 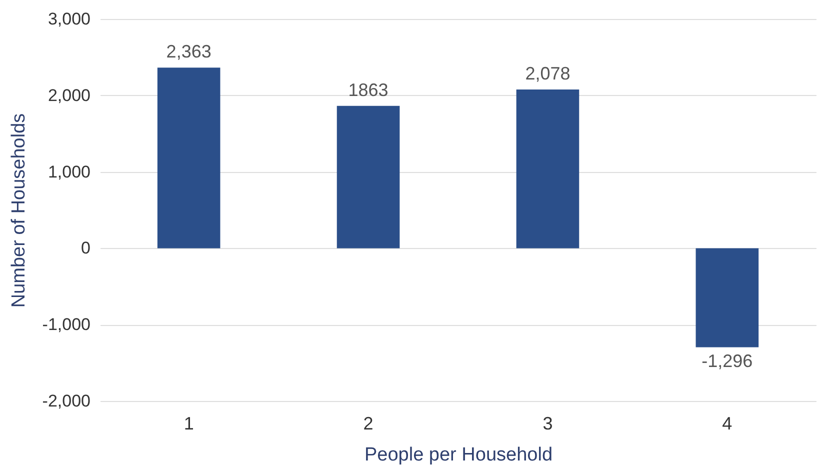 What do you see at coordinates (189, 424) in the screenshot?
I see `x-tick-label: 1` at bounding box center [189, 424].